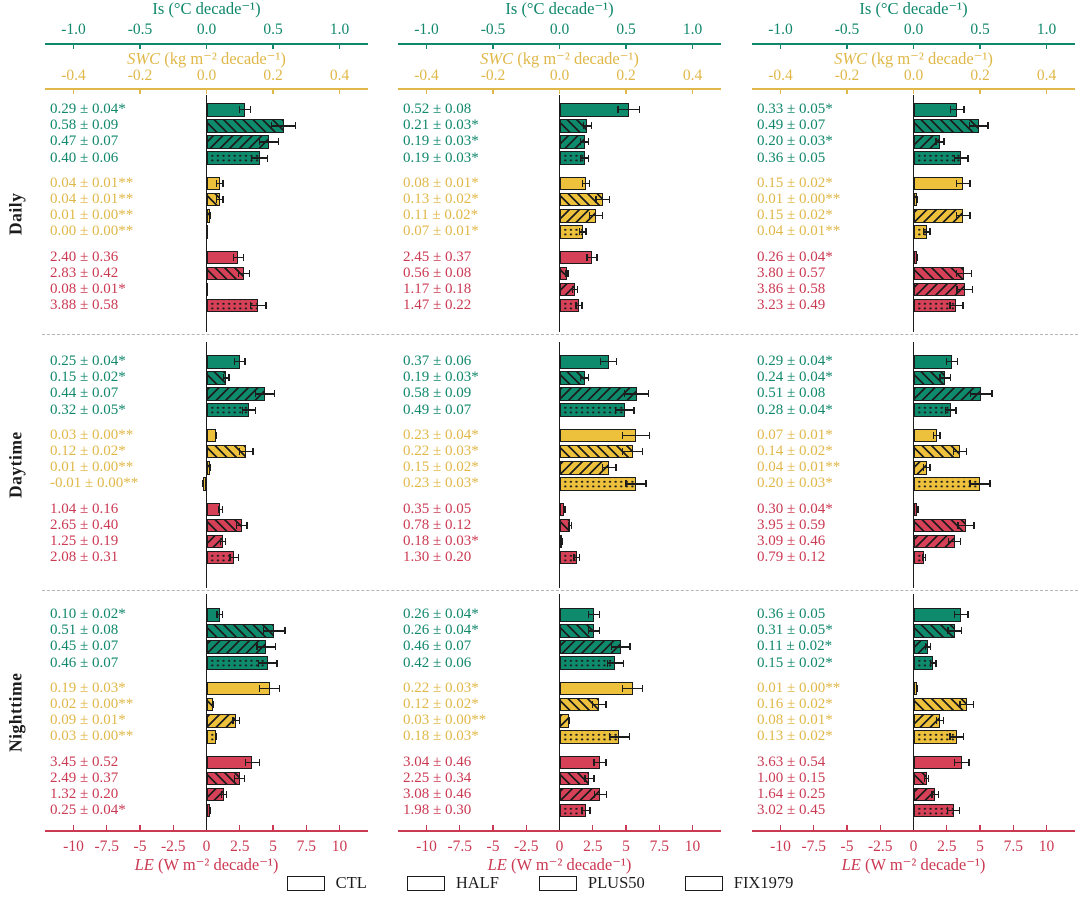 Image resolution: width=1080 pixels, height=904 pixels. I want to click on swc-axis-tick-label: 0.0, so click(206, 75).